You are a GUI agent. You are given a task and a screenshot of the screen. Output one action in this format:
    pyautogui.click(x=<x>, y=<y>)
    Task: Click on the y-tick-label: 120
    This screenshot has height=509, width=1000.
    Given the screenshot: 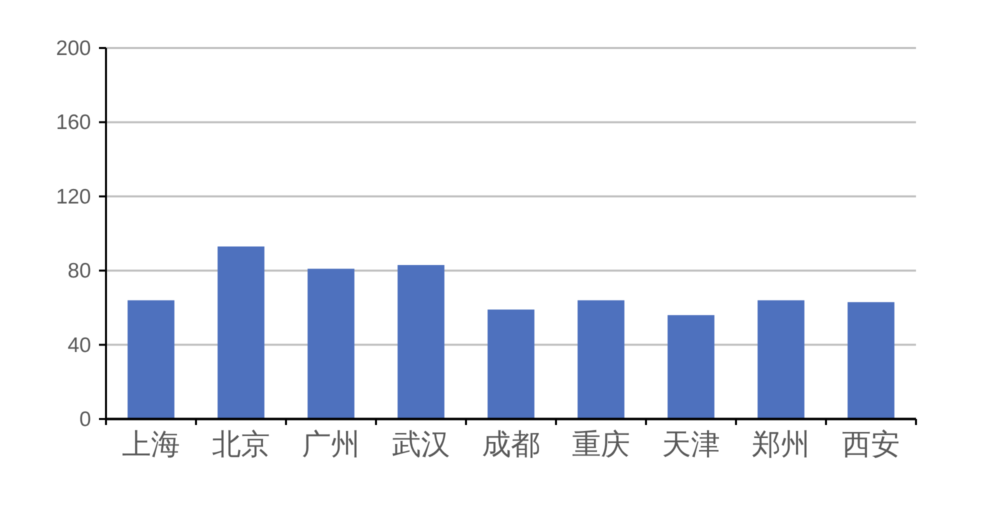 What is the action you would take?
    pyautogui.click(x=73, y=196)
    